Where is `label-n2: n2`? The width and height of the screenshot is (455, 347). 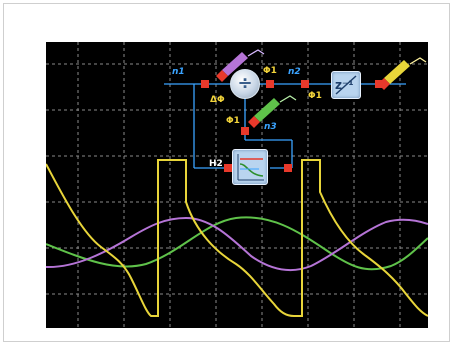
label-n2: n2 is located at coordinates (294, 72).